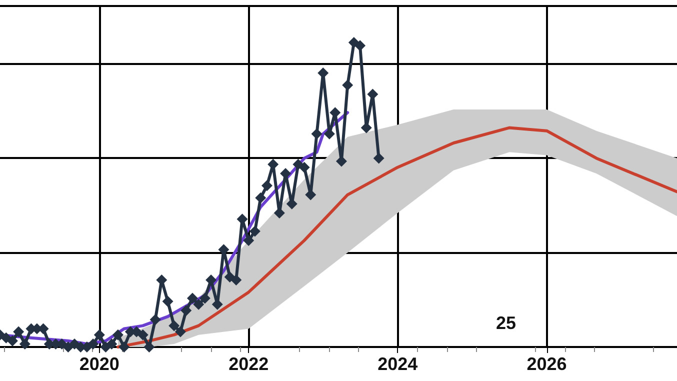 Image resolution: width=677 pixels, height=381 pixels. Describe the element at coordinates (398, 364) in the screenshot. I see `x-tick-label: 2024` at that location.